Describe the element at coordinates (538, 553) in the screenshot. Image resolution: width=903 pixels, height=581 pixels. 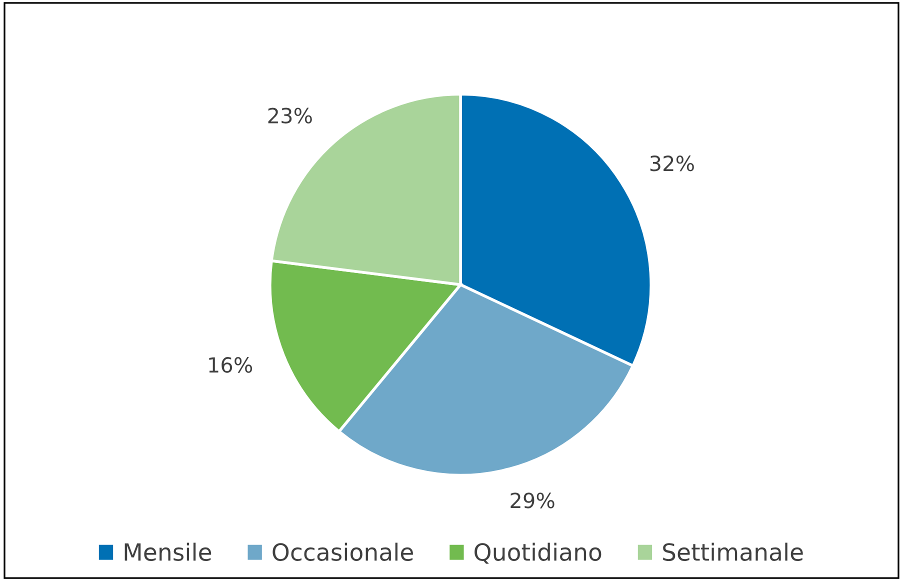
I see `legend-label: Quotidiano` at that location.